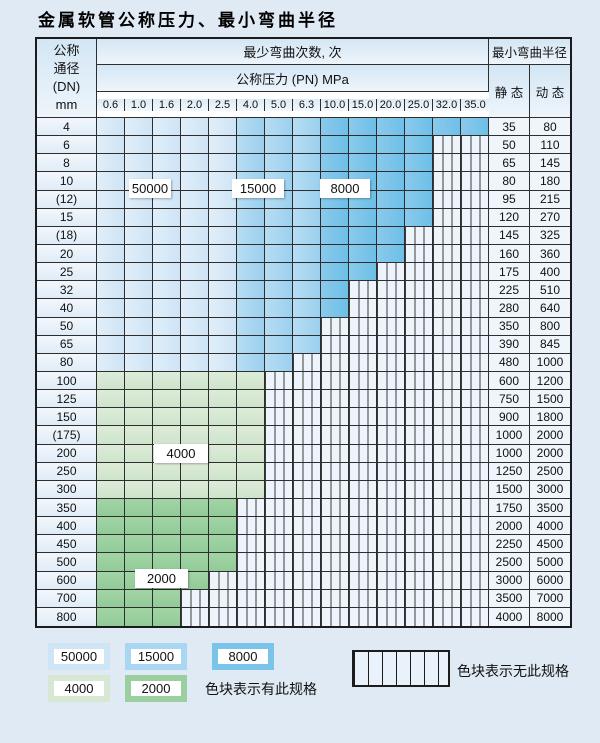 The height and width of the screenshot is (743, 600). What do you see at coordinates (550, 471) in the screenshot?
I see `dynamic-radius-cell: 2500` at bounding box center [550, 471].